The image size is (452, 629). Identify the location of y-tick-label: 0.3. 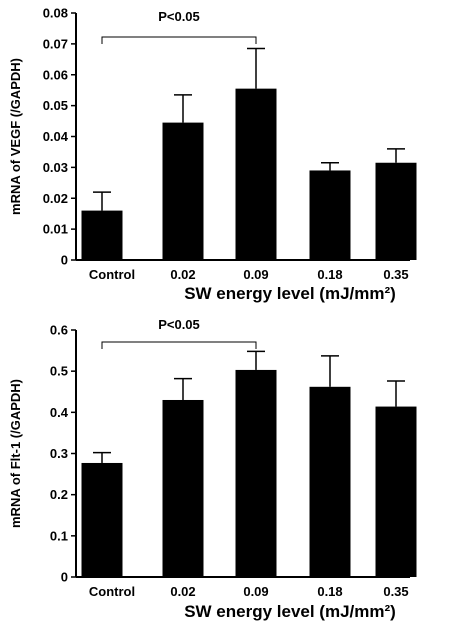
(59, 453).